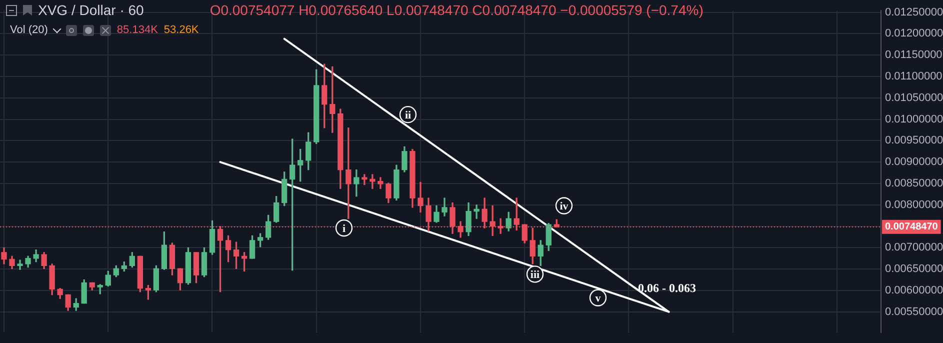 The image size is (943, 343). What do you see at coordinates (457, 10) in the screenshot?
I see `chart-subtitle: O0.00754077 H0.00765640 L0.00748470 C0.00748470 −0.00005579 (−0.74%)` at bounding box center [457, 10].